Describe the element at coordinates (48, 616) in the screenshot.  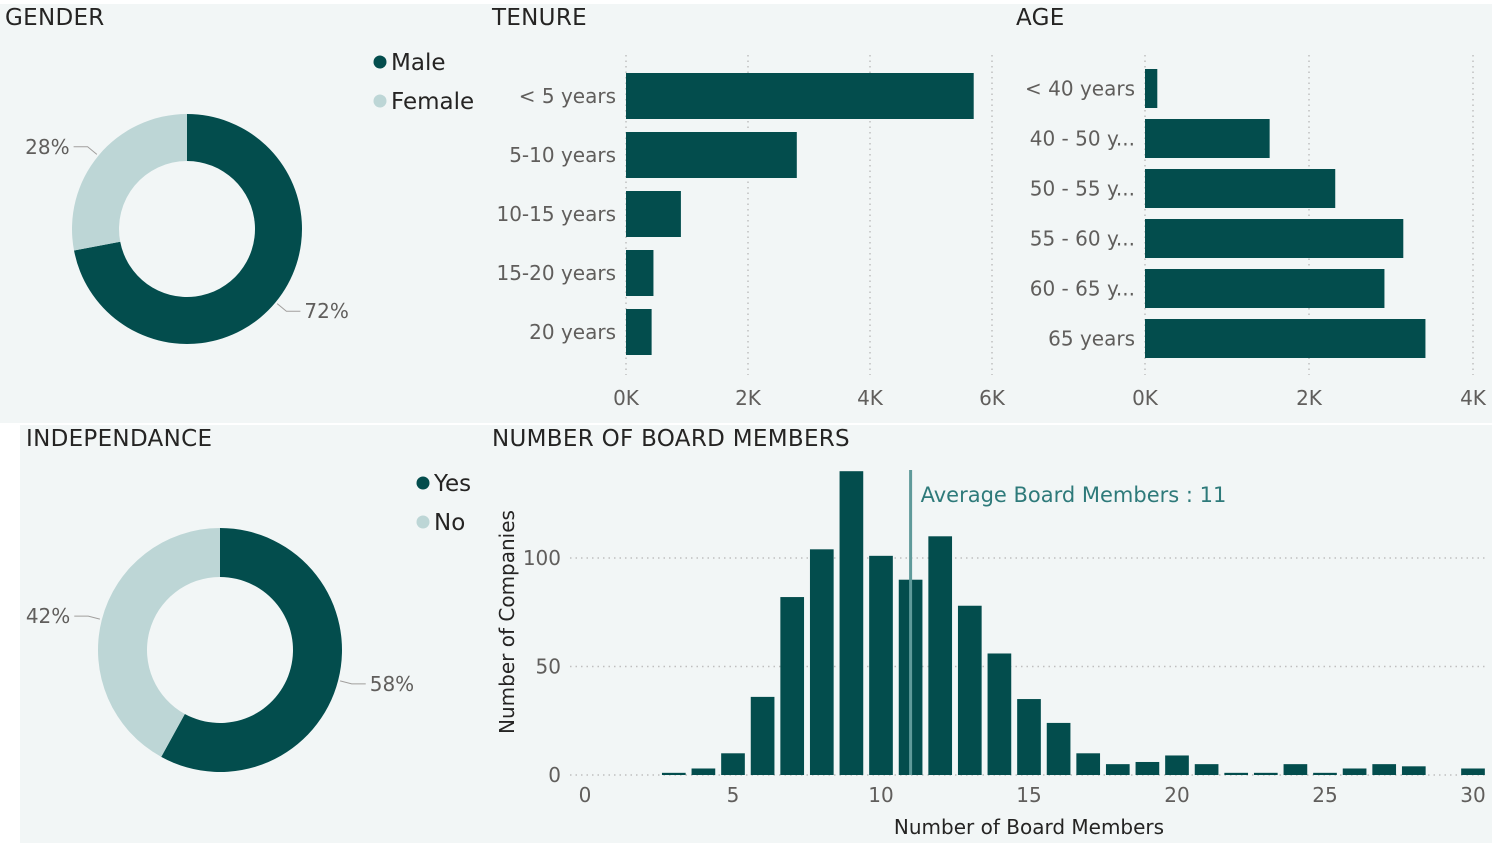
I see `independance-data-label-no: 42%` at that location.